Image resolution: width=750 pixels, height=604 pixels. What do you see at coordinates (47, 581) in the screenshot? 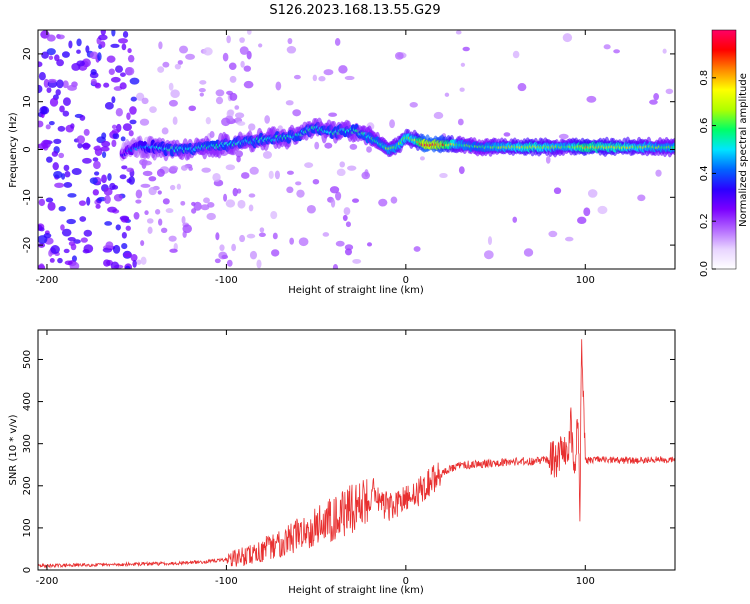
I see `snr-x-tick-label: -200` at bounding box center [47, 581].